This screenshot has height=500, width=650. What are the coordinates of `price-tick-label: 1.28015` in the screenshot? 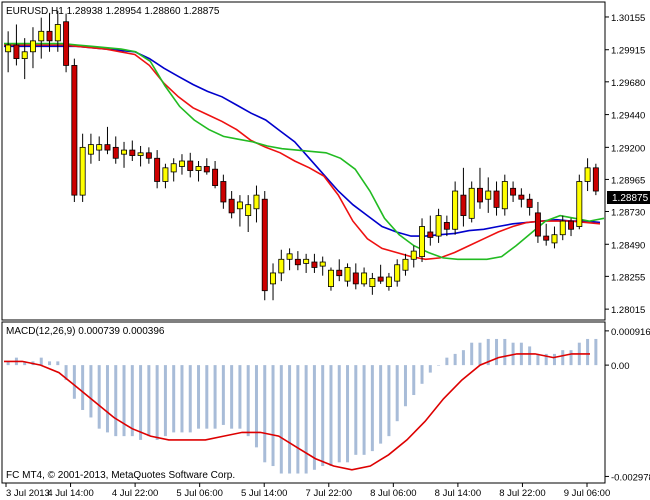 It's located at (628, 310).